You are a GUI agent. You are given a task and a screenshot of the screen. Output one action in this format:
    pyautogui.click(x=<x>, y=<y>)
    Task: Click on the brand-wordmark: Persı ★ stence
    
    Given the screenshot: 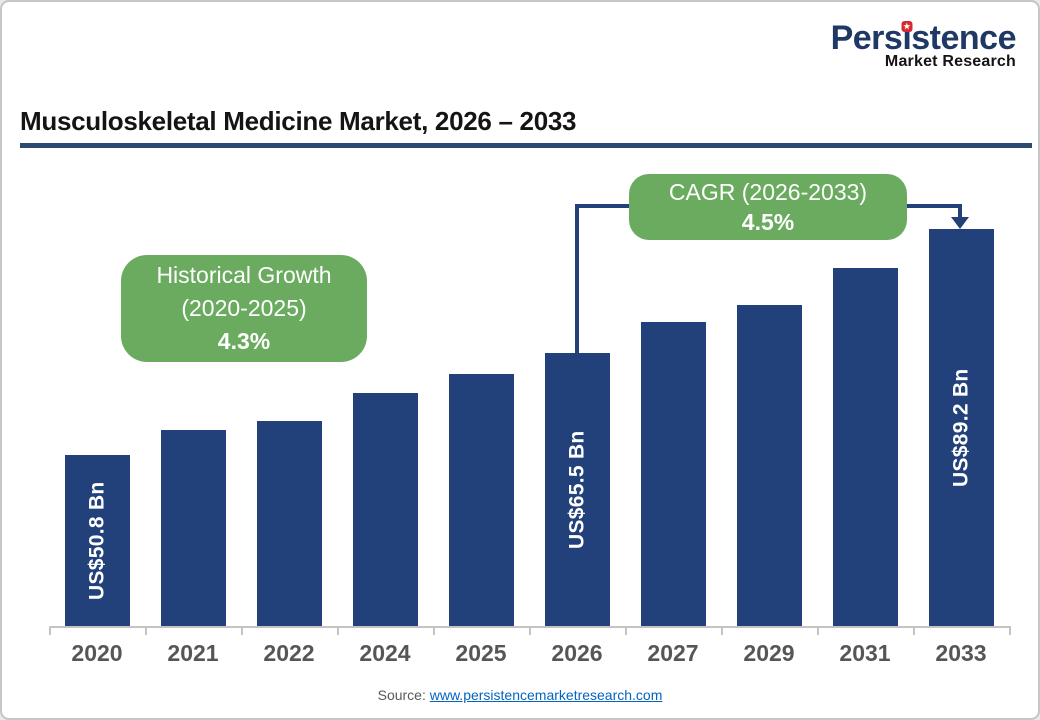 What is the action you would take?
    pyautogui.click(x=923, y=38)
    